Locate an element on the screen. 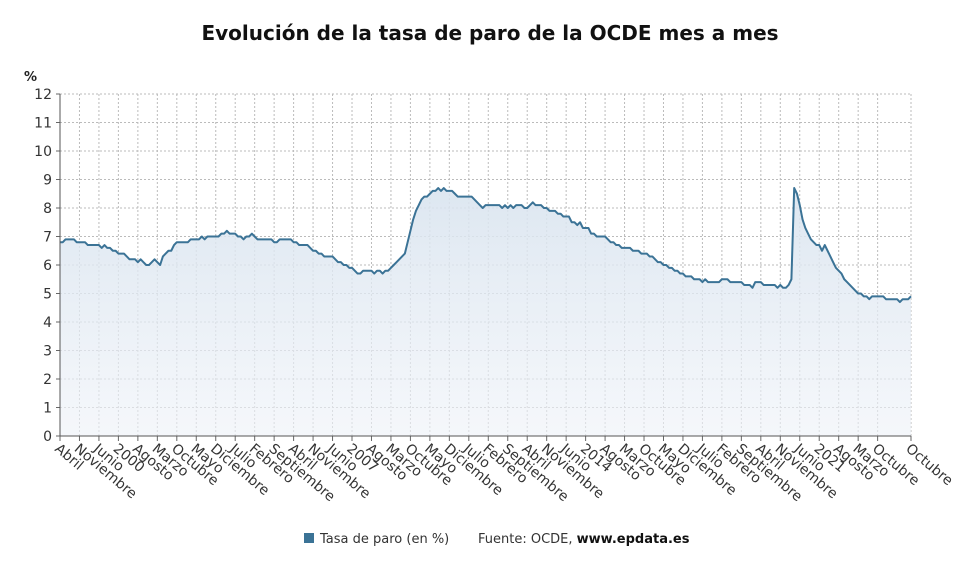 The image size is (980, 579). y-tick-label: 9 is located at coordinates (47, 181).